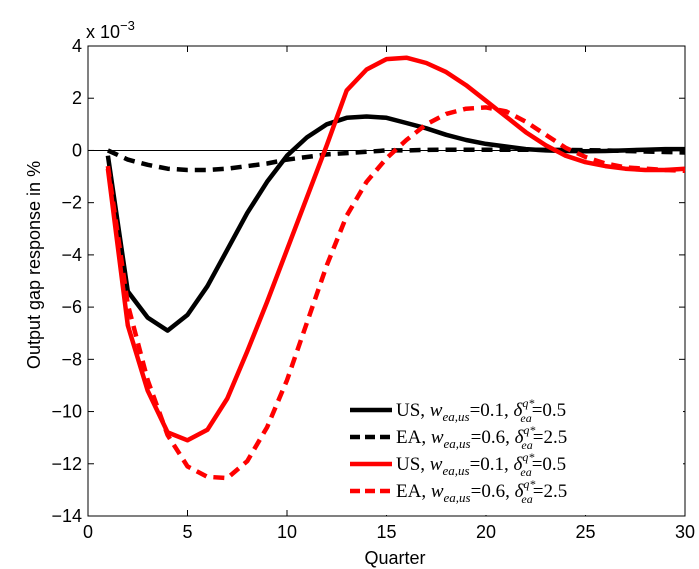  I want to click on y-scale-factor: x 10−3, so click(110, 30).